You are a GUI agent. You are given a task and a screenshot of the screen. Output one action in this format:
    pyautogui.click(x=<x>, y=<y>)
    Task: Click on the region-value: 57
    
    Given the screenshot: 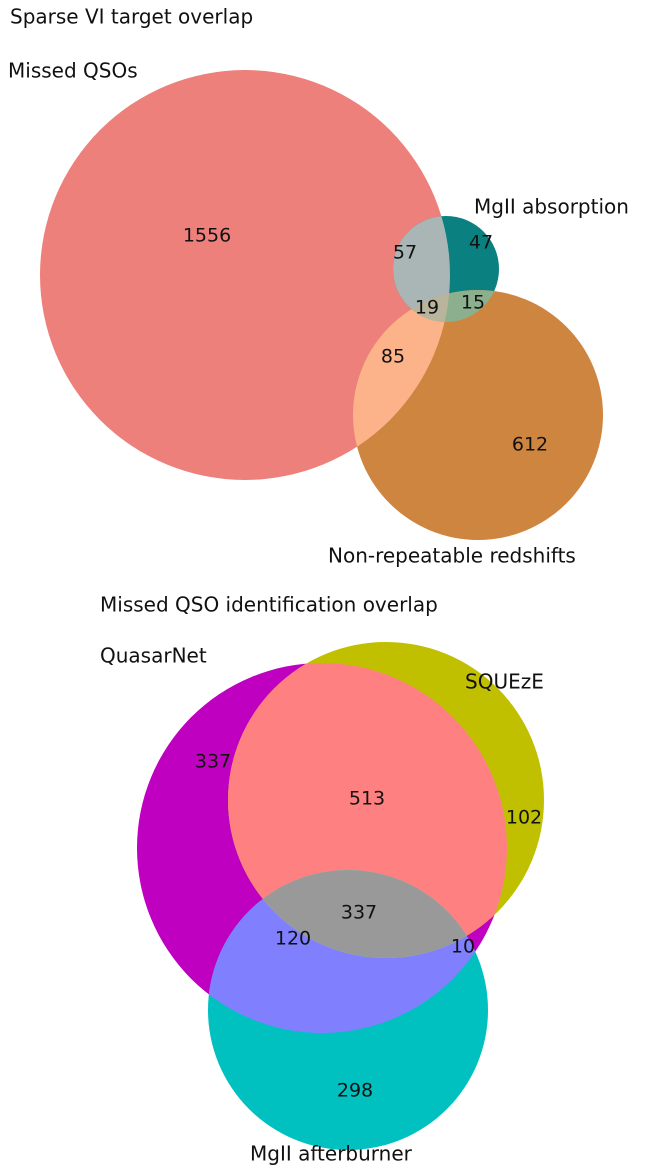 What is the action you would take?
    pyautogui.click(x=405, y=253)
    